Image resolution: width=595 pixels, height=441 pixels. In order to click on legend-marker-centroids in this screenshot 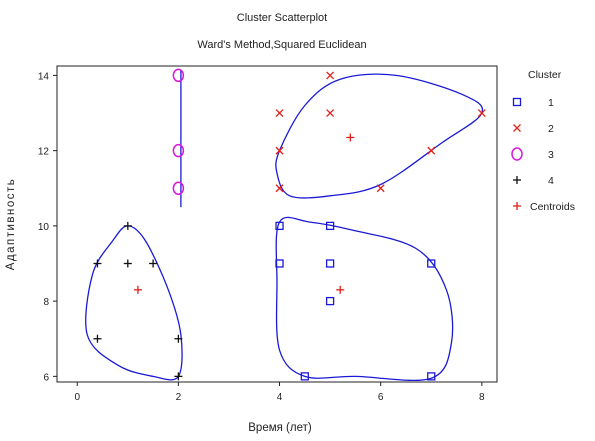, I will do `click(517, 206)`.